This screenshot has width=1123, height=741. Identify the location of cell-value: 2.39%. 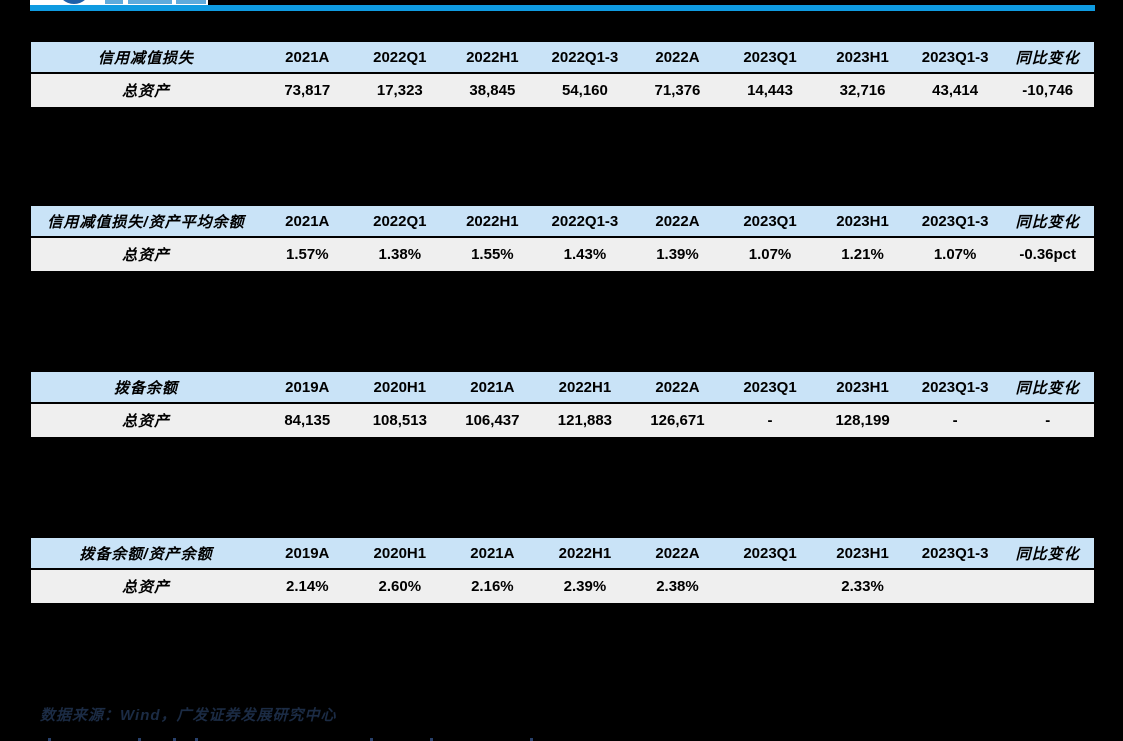
(585, 586).